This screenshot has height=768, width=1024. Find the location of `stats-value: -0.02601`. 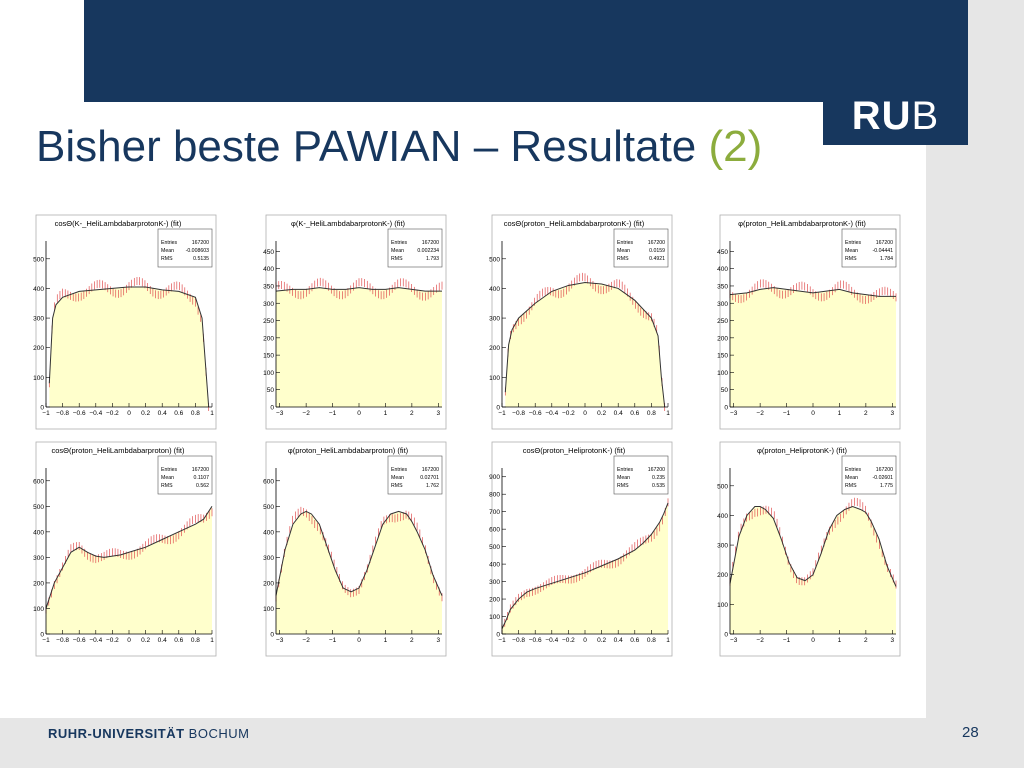

stats-value: -0.02601 is located at coordinates (883, 478).